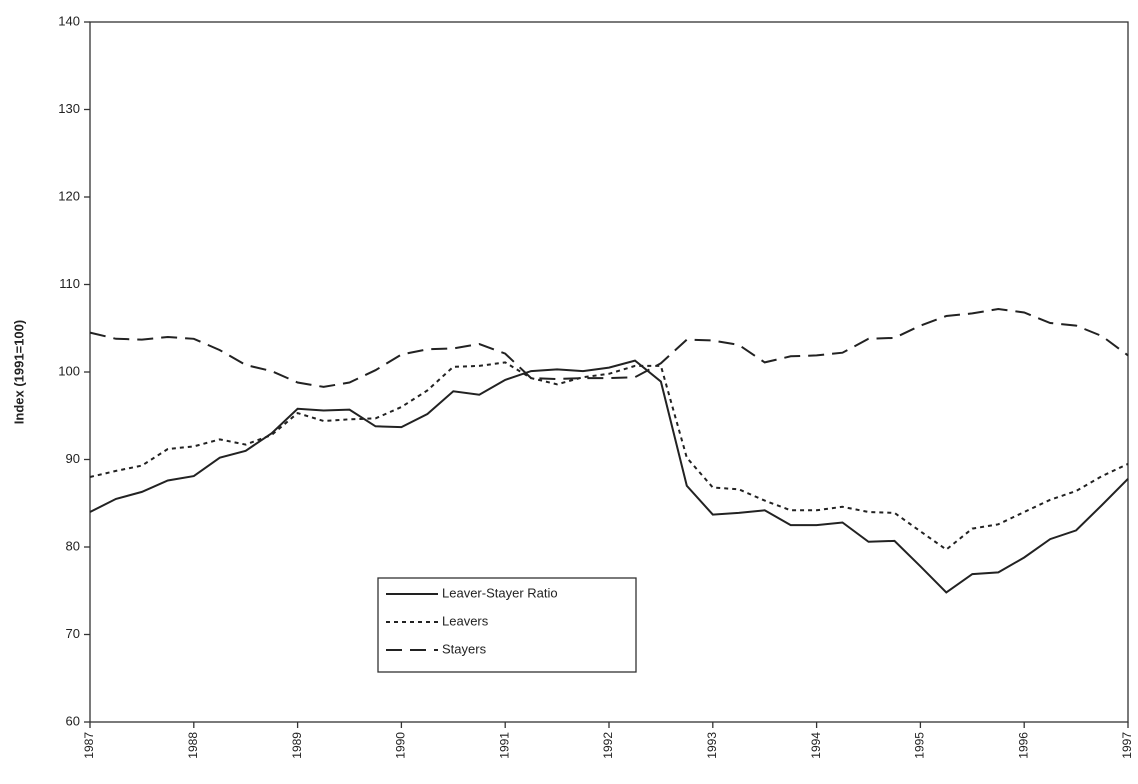 This screenshot has width=1138, height=784. I want to click on x-tick-label: 1993, so click(712, 745).